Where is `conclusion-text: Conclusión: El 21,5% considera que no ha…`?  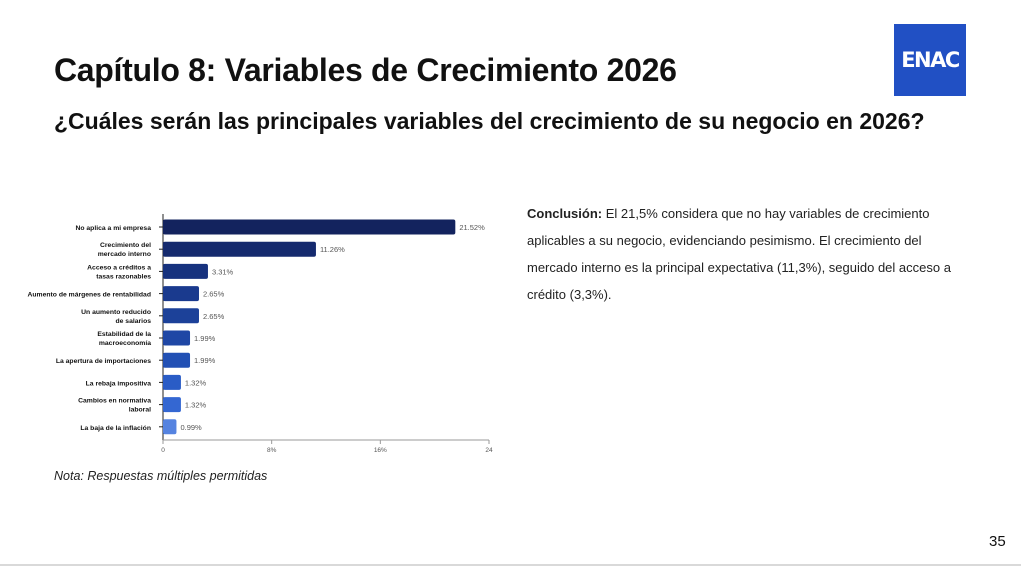
conclusion-text: Conclusión: El 21,5% considera que no ha… is located at coordinates (747, 254).